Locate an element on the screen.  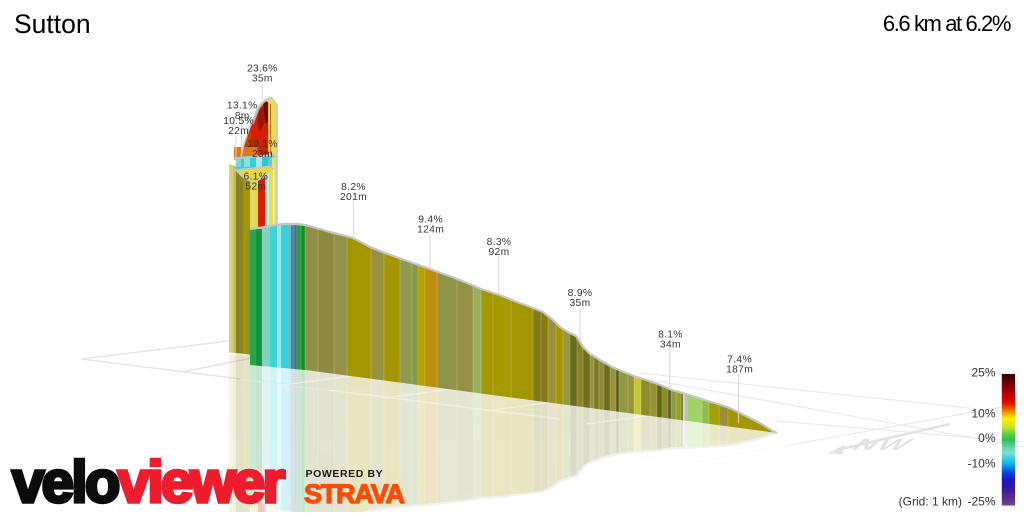
svg-text: 6.6 km at 6.2% is located at coordinates (947, 23).